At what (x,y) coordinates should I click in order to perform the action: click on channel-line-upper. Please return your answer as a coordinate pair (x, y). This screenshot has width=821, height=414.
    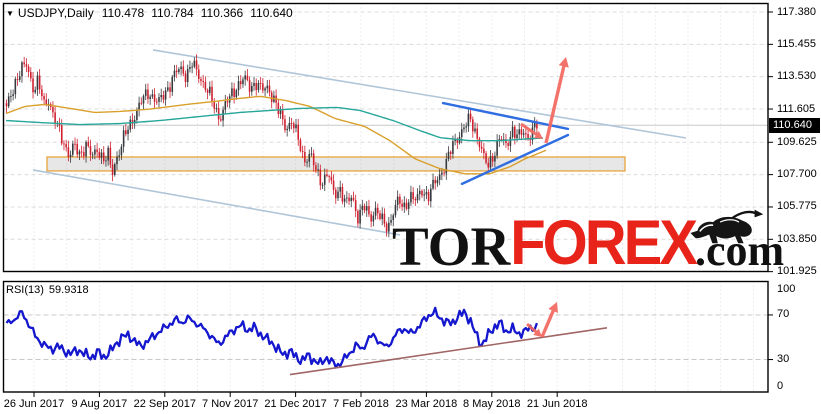
    Looking at the image, I should click on (419, 94).